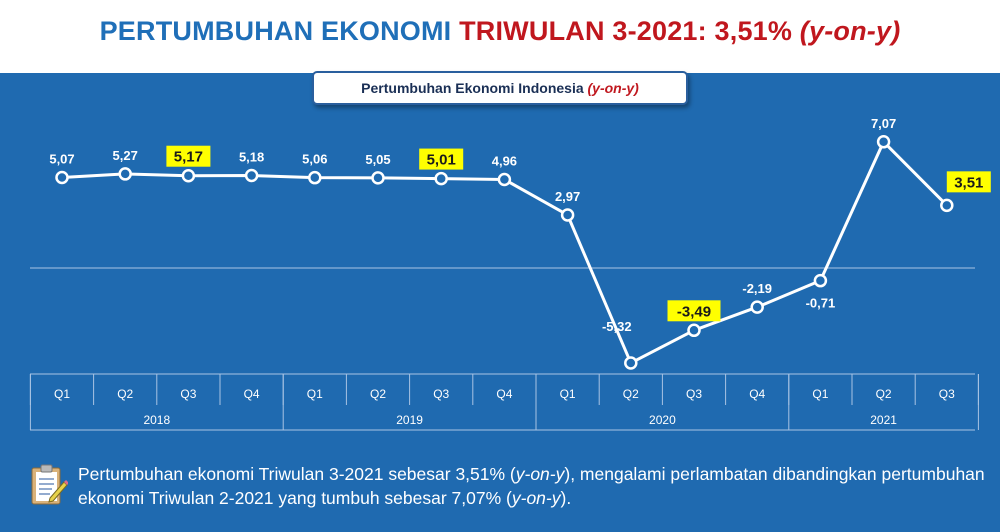  Describe the element at coordinates (662, 420) in the screenshot. I see `year-label: 2020` at that location.